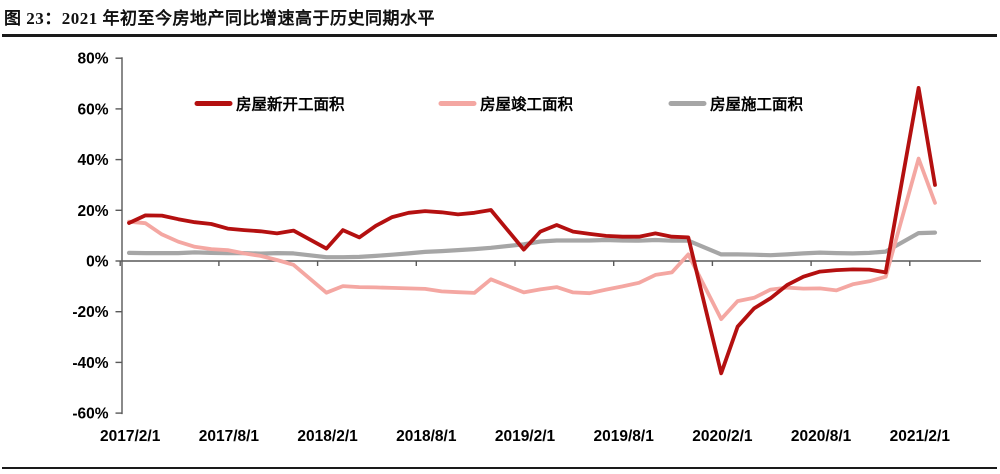 Image resolution: width=1000 pixels, height=474 pixels. Describe the element at coordinates (757, 104) in the screenshot. I see `legend-label-under-construction: 房屋施工面积` at that location.